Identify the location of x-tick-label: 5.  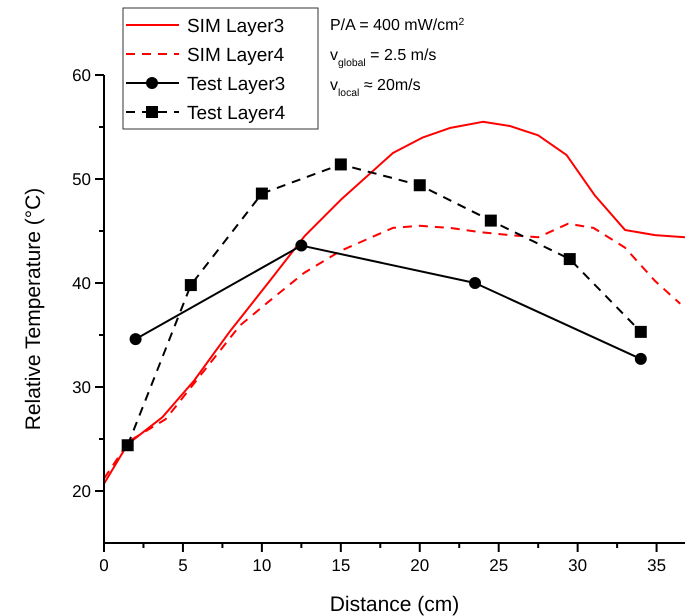
(183, 565).